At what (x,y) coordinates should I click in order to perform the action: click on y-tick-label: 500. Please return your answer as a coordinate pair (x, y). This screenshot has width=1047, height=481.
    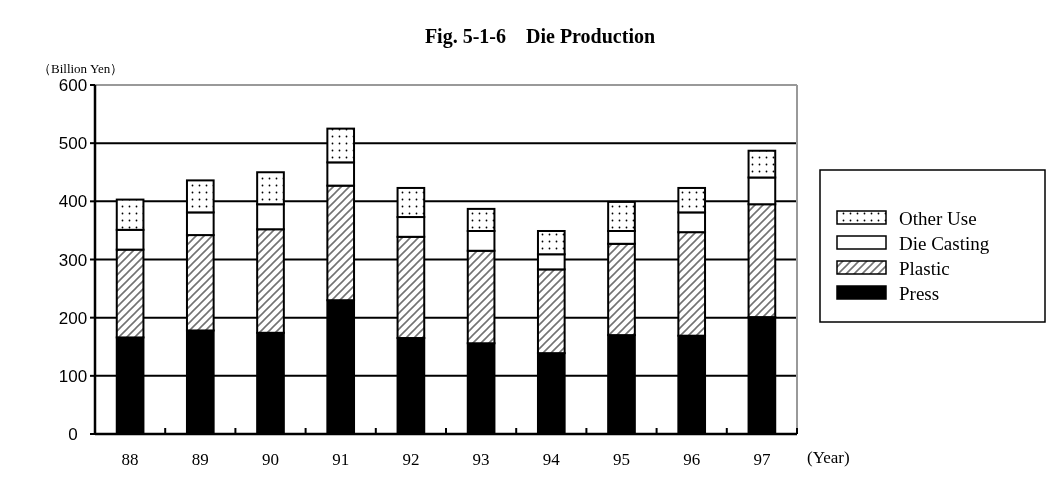
    Looking at the image, I should click on (73, 144).